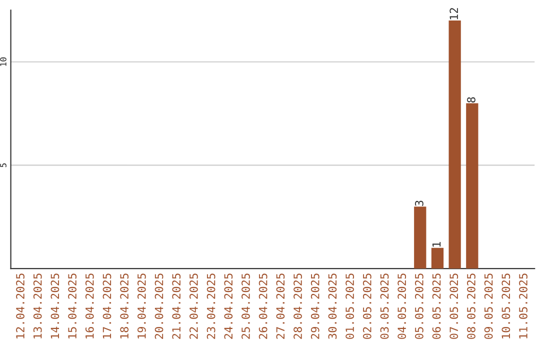 The height and width of the screenshot is (340, 540). What do you see at coordinates (37, 306) in the screenshot?
I see `x-tick-label: 13.04.2025` at bounding box center [37, 306].